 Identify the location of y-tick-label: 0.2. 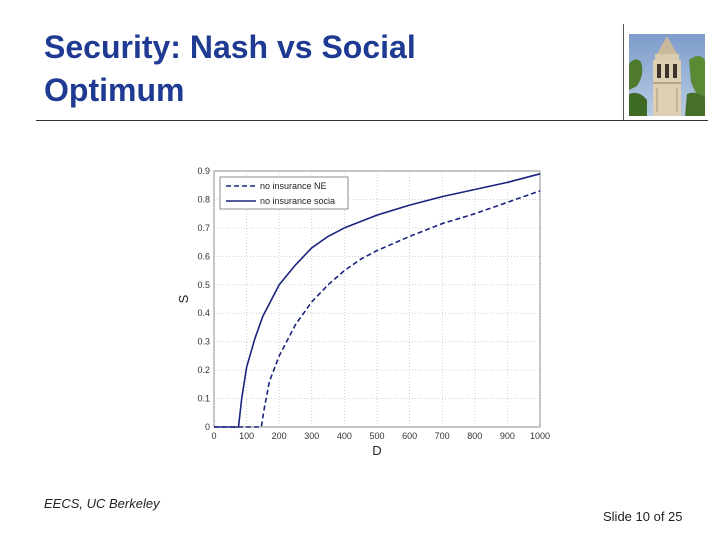
(203, 370).